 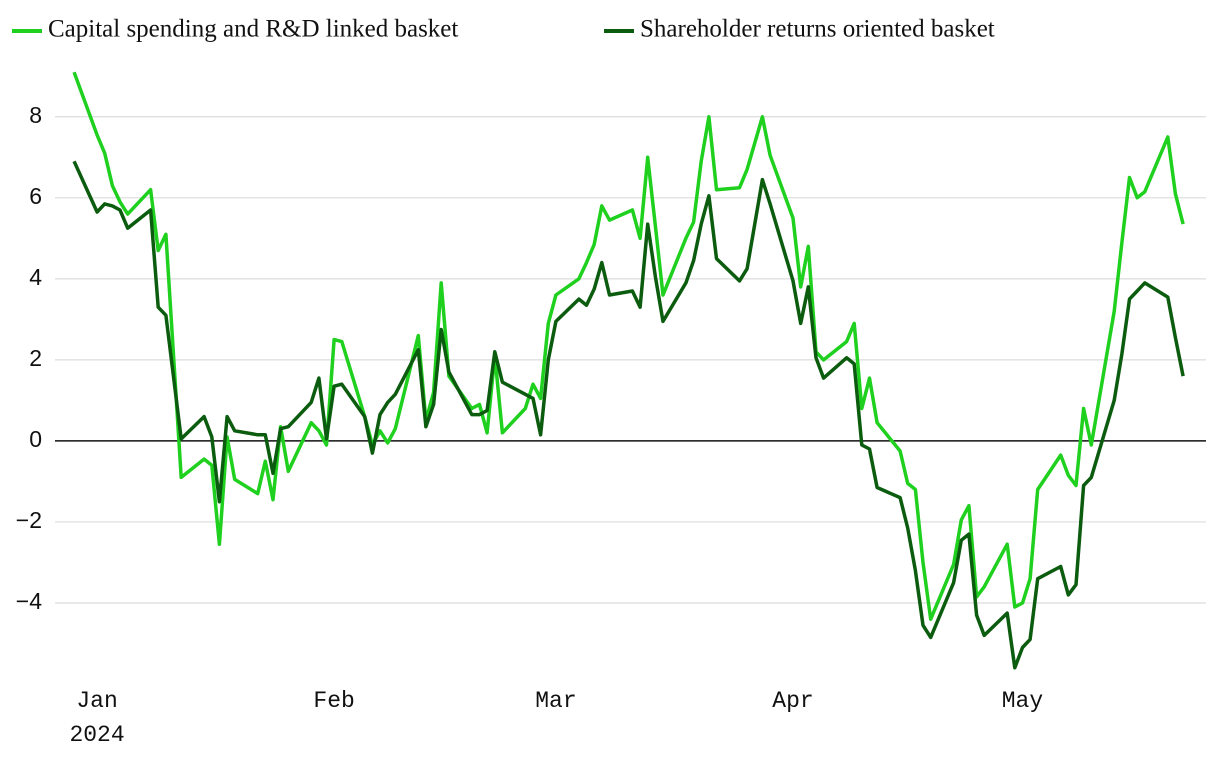 What do you see at coordinates (35, 439) in the screenshot?
I see `y-tick-label: 0` at bounding box center [35, 439].